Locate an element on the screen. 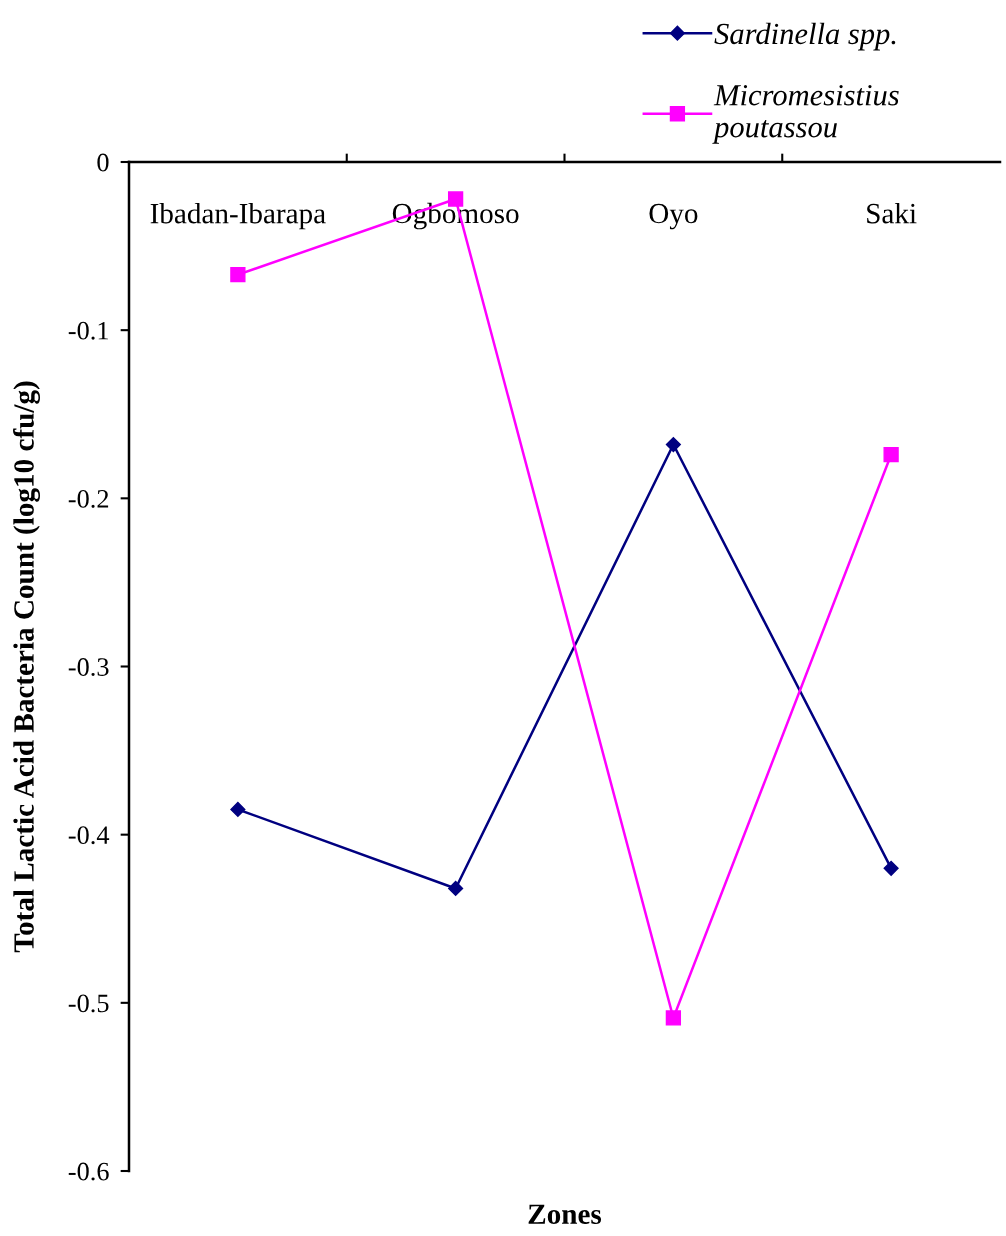 This screenshot has width=1006, height=1236. y-tick-label: -0.6 is located at coordinates (88, 1171).